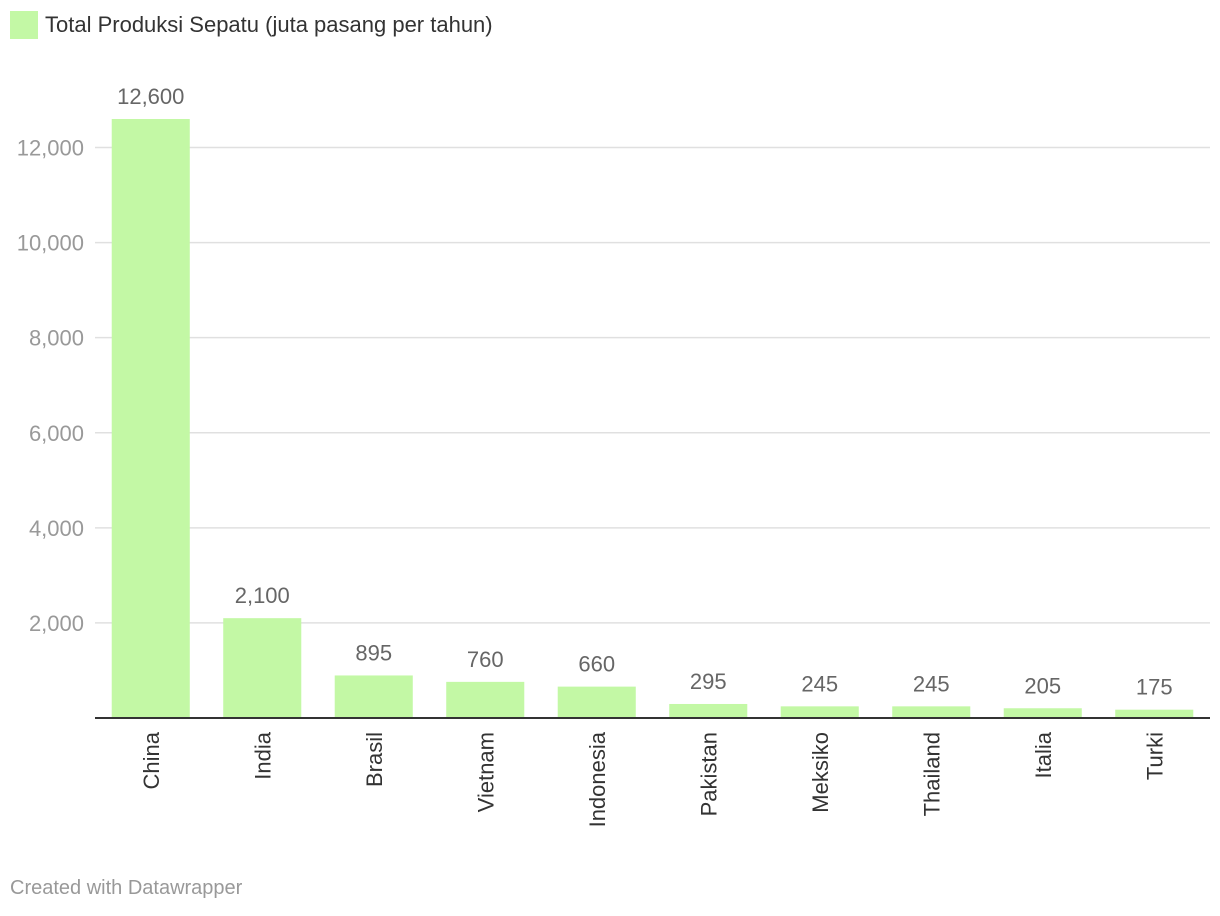  Describe the element at coordinates (1154, 756) in the screenshot. I see `category-label-turki: Turki` at that location.